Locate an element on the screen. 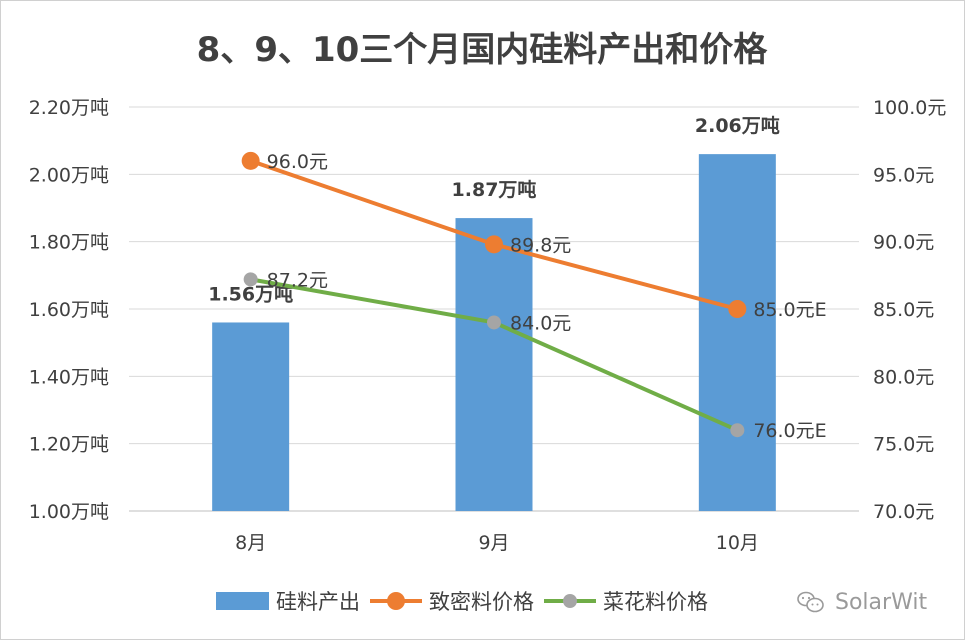  left-tick-label: 1.00万吨 is located at coordinates (69, 512).